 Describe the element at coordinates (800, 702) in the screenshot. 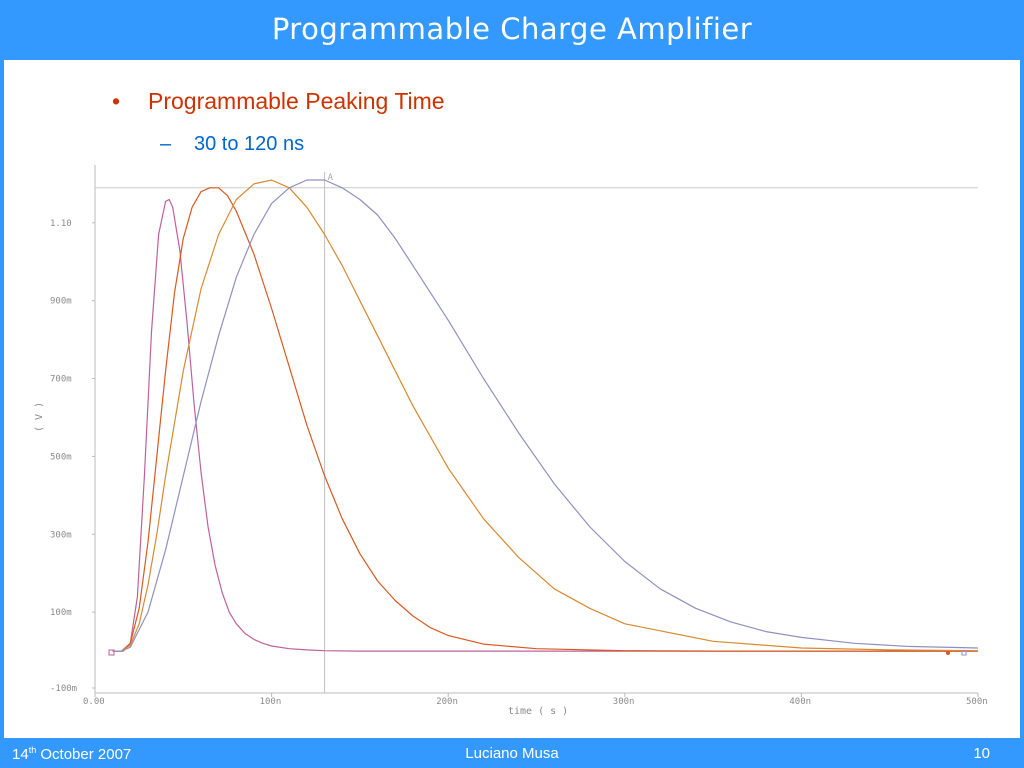

I see `x-tick-label: 400n` at that location.